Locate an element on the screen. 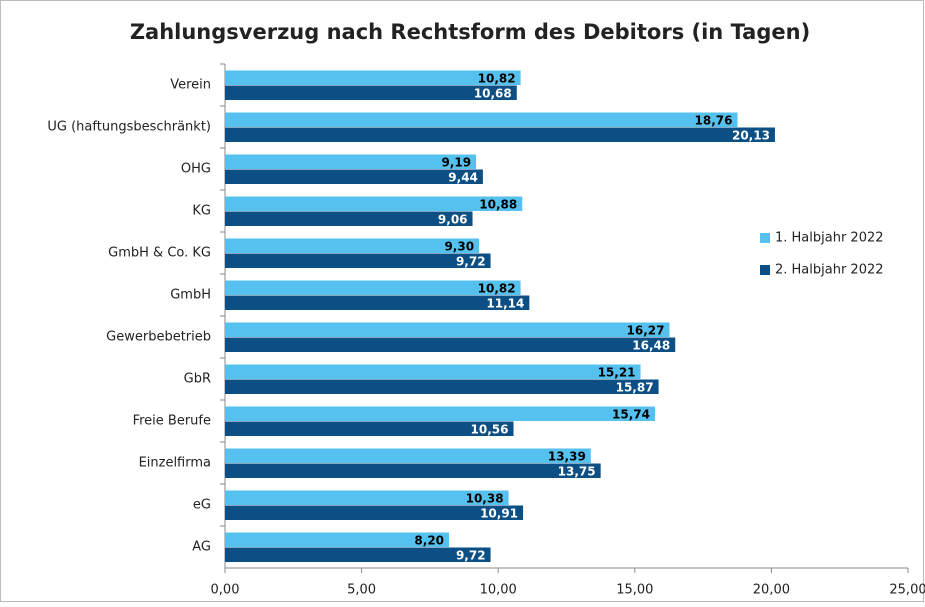 This screenshot has width=925, height=607. value-label: 20,13 is located at coordinates (751, 135).